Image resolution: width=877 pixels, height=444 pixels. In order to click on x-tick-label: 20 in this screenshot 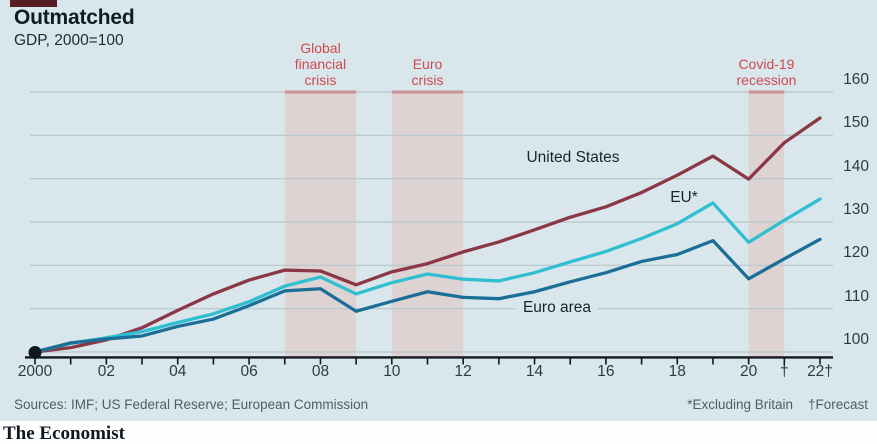, I will do `click(749, 371)`.